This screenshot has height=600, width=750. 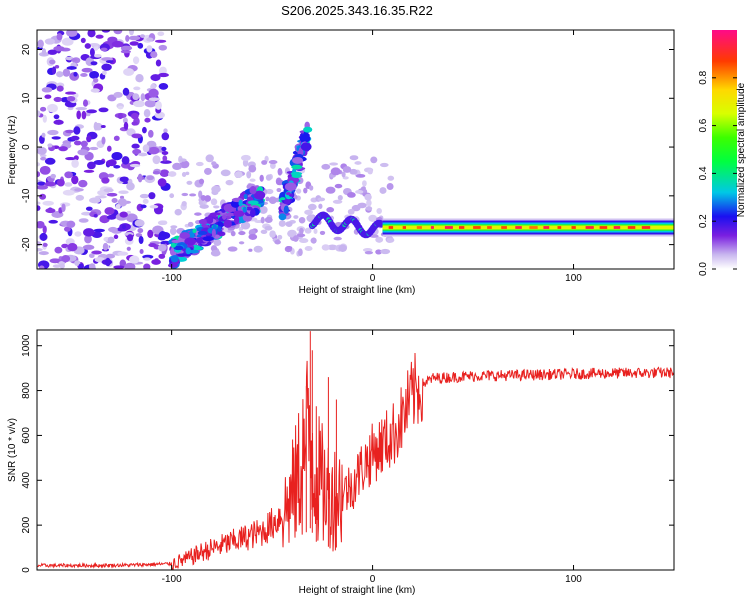 I want to click on y-tick-label: 800, so click(x=26, y=390).